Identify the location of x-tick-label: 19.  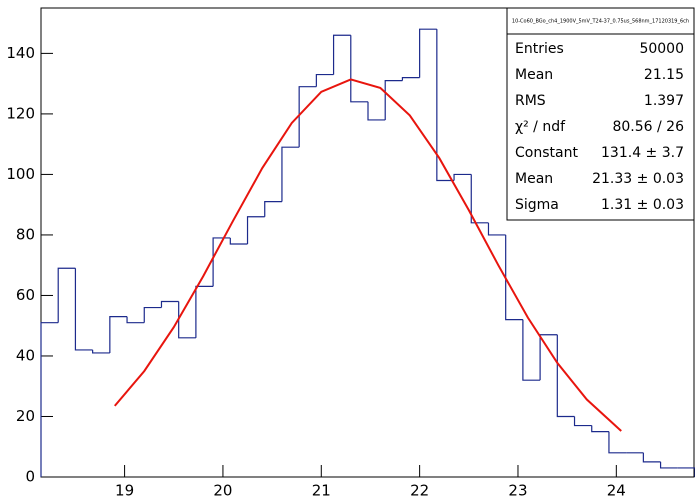
(124, 491).